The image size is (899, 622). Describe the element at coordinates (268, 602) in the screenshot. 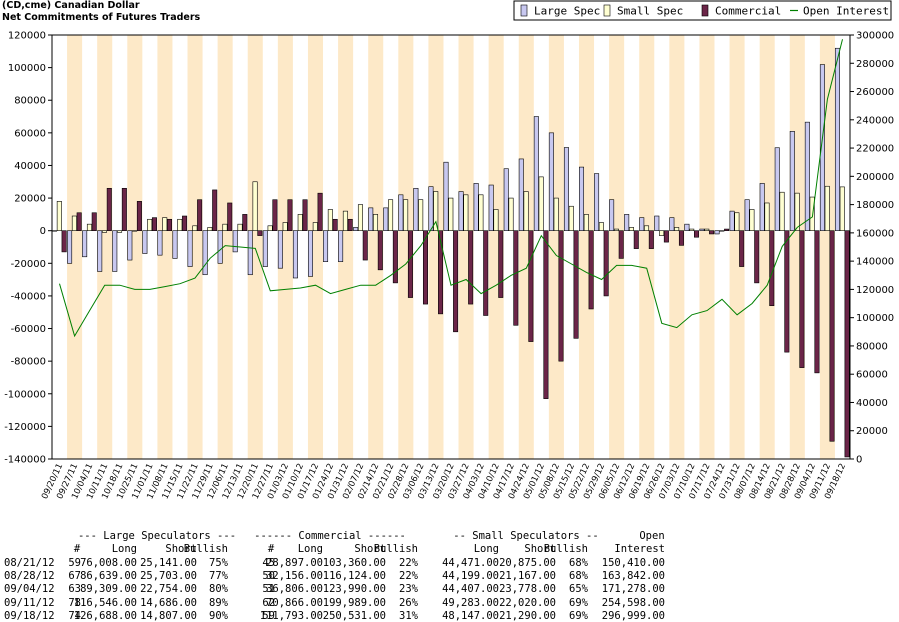

I see `cell: 62` at that location.